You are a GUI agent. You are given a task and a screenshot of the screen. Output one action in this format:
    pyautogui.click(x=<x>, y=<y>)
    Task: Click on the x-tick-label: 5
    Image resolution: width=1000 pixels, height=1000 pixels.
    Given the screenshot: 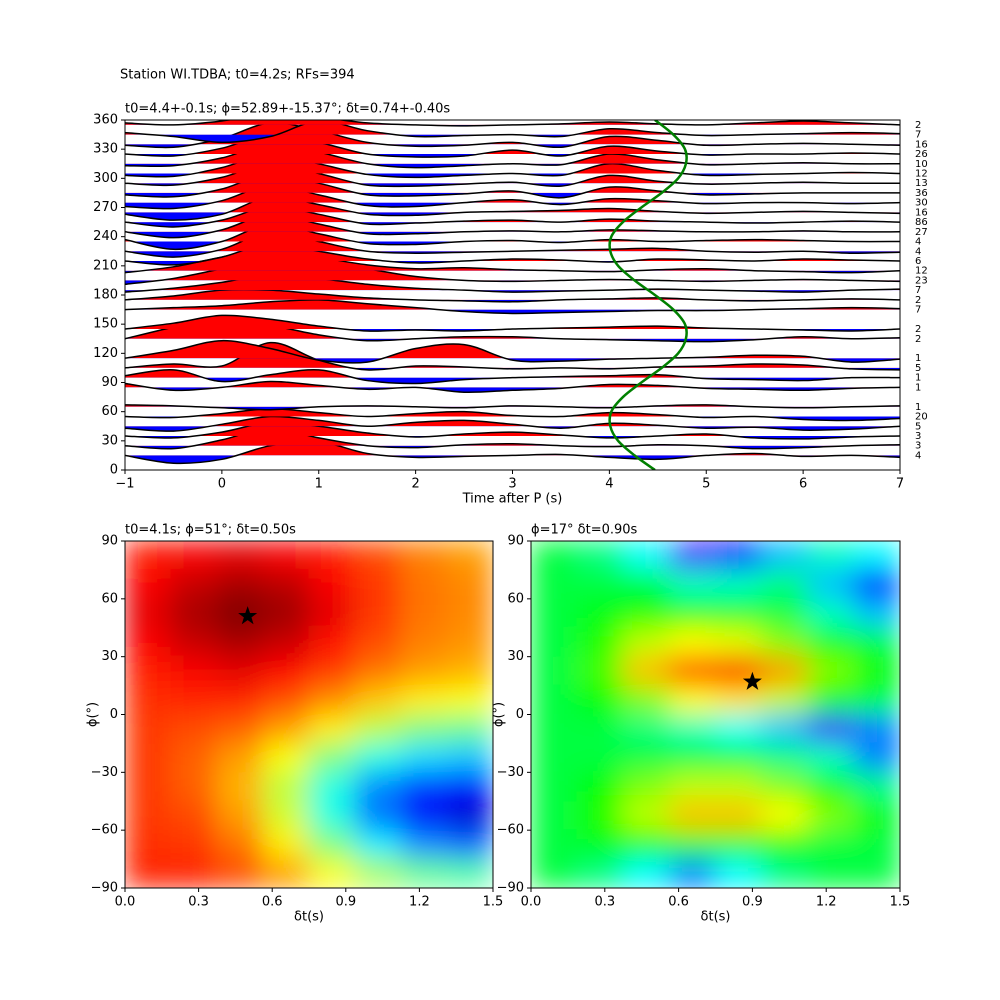 What is the action you would take?
    pyautogui.click(x=706, y=484)
    